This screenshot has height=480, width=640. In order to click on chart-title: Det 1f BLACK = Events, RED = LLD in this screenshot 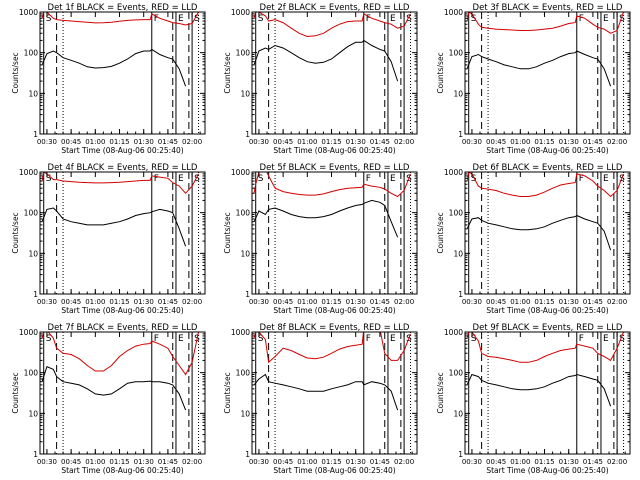, I will do `click(123, 8)`.